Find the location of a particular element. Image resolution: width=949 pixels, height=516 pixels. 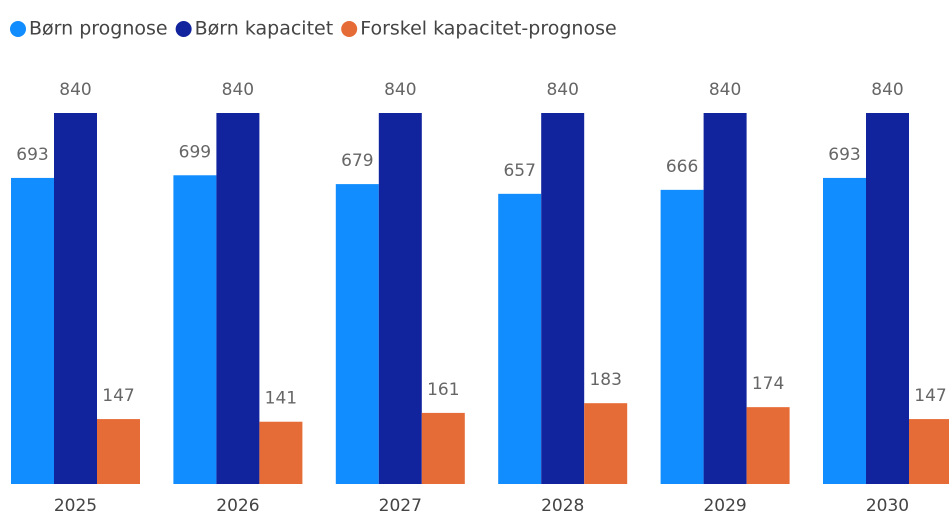

x-tick-label: 2025 is located at coordinates (75, 506).